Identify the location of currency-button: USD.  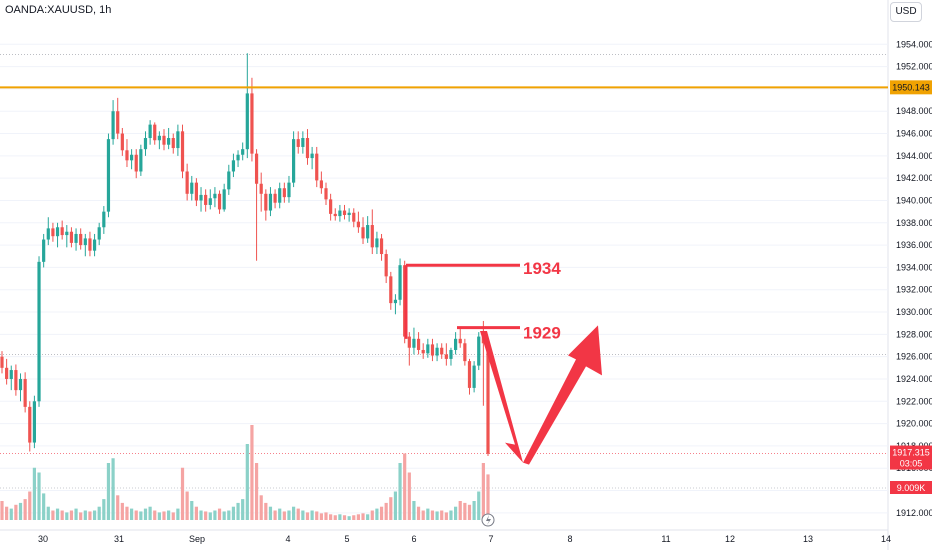
(906, 12).